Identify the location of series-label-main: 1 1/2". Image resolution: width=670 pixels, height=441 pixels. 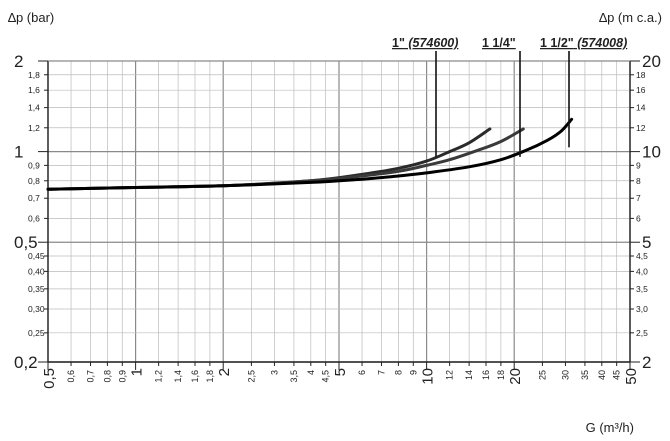
(557, 43).